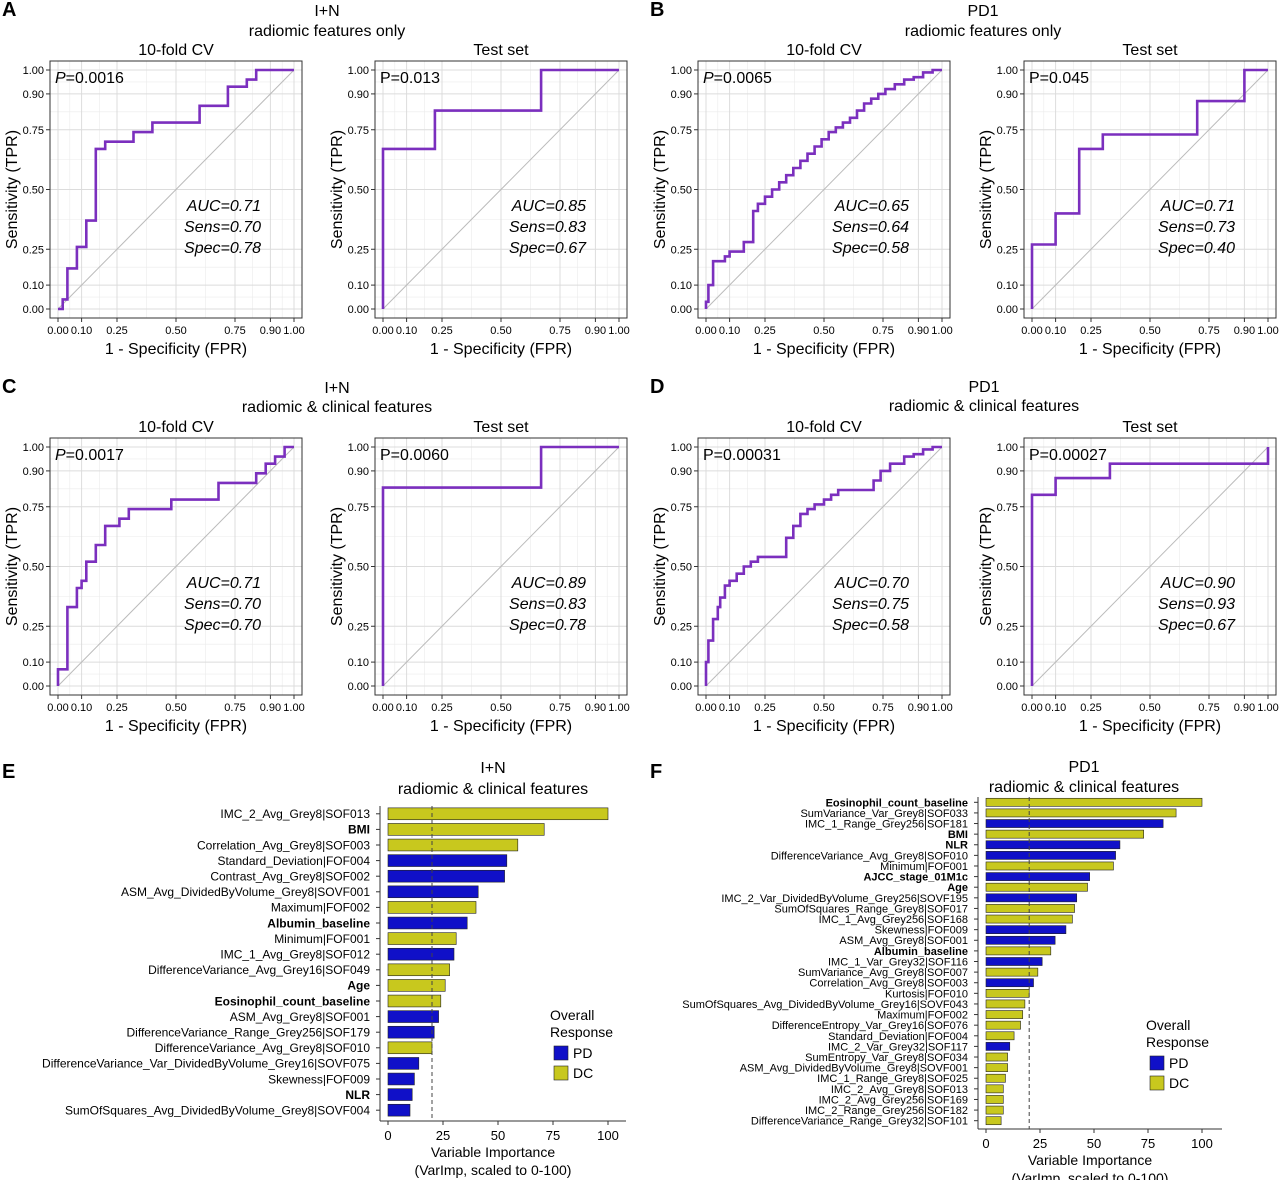 The height and width of the screenshot is (1180, 1280). Describe the element at coordinates (583, 1073) in the screenshot. I see `legend-label: DC` at that location.